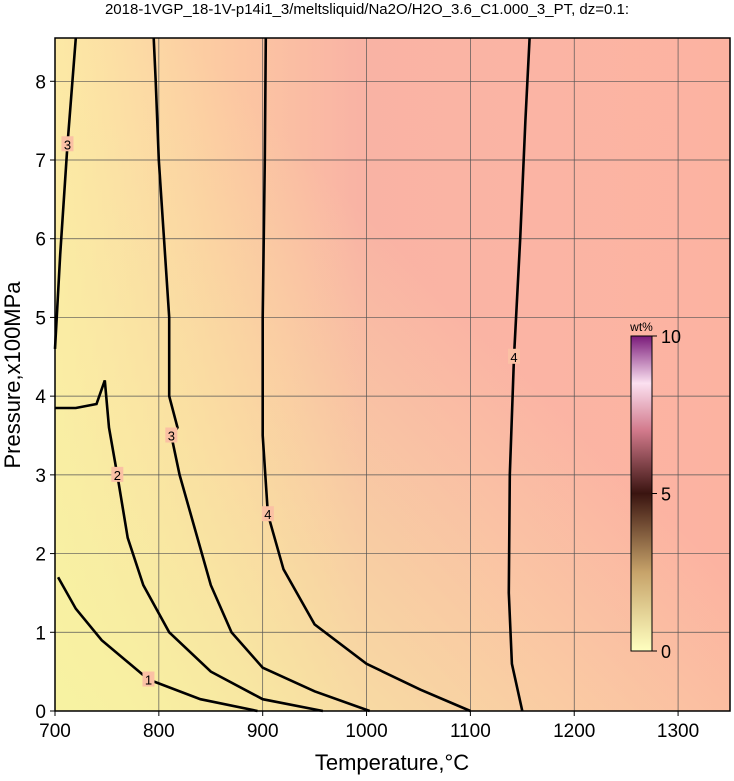 The height and width of the screenshot is (781, 734). I want to click on y-axis-label: Pressure,x100MPa, so click(12, 375).